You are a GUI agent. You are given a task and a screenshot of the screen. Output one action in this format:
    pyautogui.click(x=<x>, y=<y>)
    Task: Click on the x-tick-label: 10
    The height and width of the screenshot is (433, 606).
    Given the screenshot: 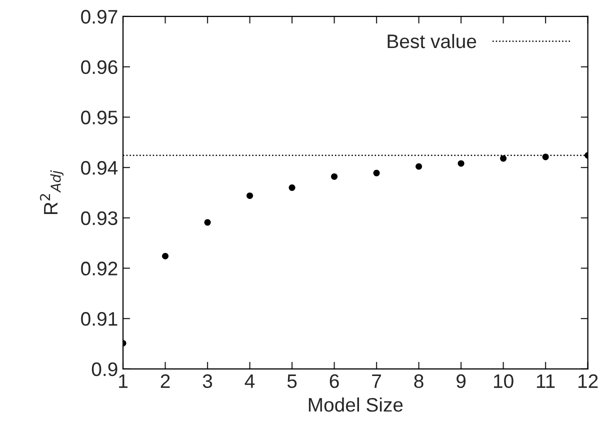 What is the action you would take?
    pyautogui.click(x=504, y=381)
    